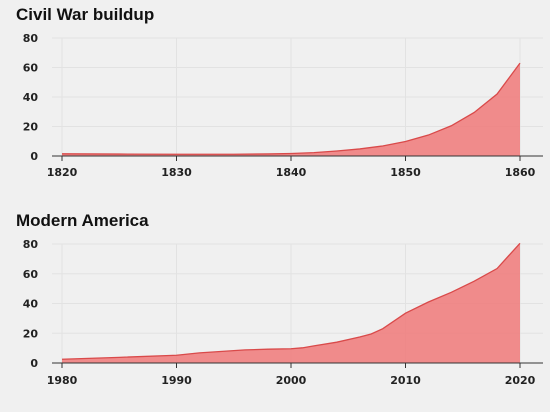  Describe the element at coordinates (291, 172) in the screenshot. I see `chart-1-xtick-1840: 1840` at that location.